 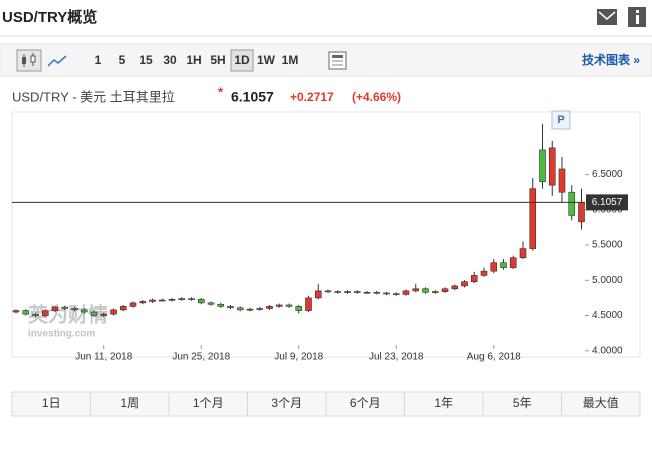 I want to click on x-tick-label: Aug 6, 2018, so click(x=494, y=357).